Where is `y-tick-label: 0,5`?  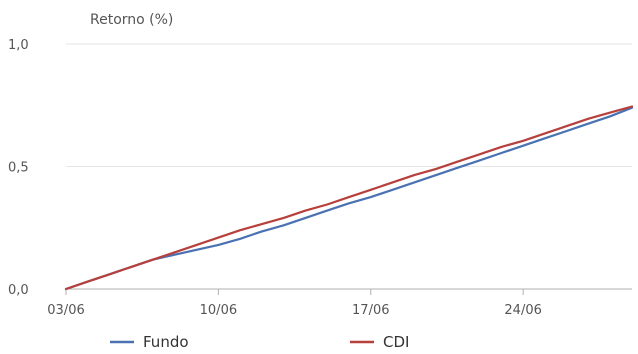 y-tick-label: 0,5 is located at coordinates (18, 168).